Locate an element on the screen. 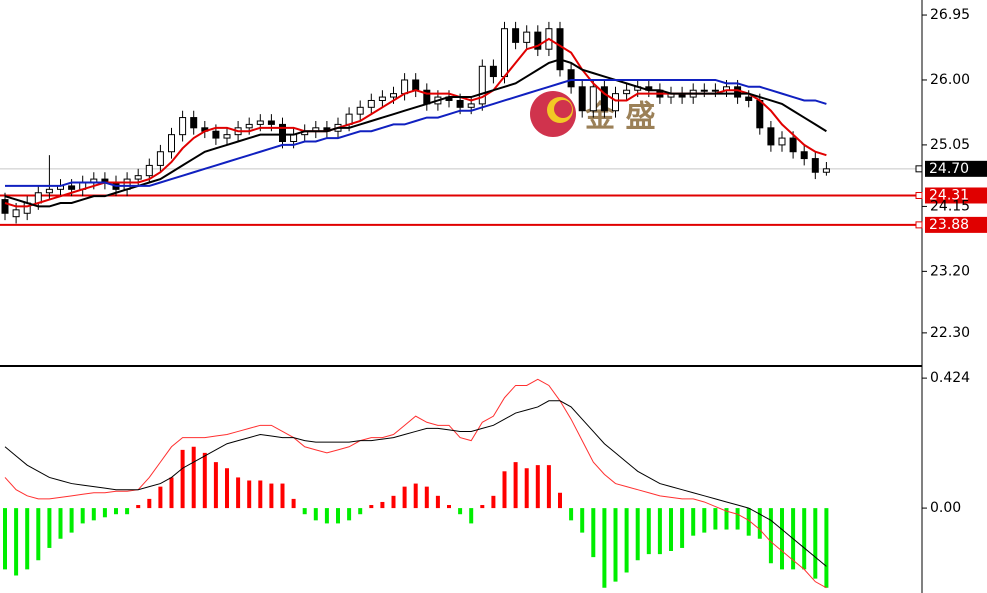 The width and height of the screenshot is (987, 593). logo is located at coordinates (563, 109).